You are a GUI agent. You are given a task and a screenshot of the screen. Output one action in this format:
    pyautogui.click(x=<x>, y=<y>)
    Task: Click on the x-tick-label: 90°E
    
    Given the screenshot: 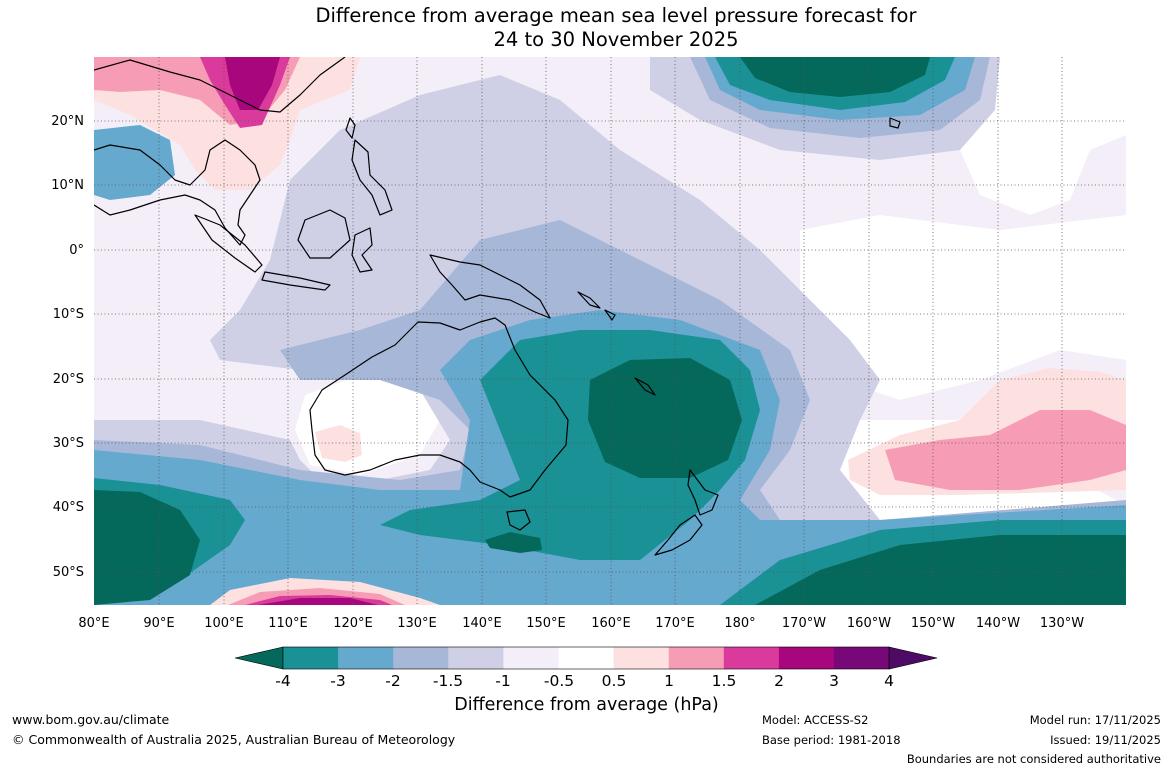 What is the action you would take?
    pyautogui.click(x=158, y=623)
    